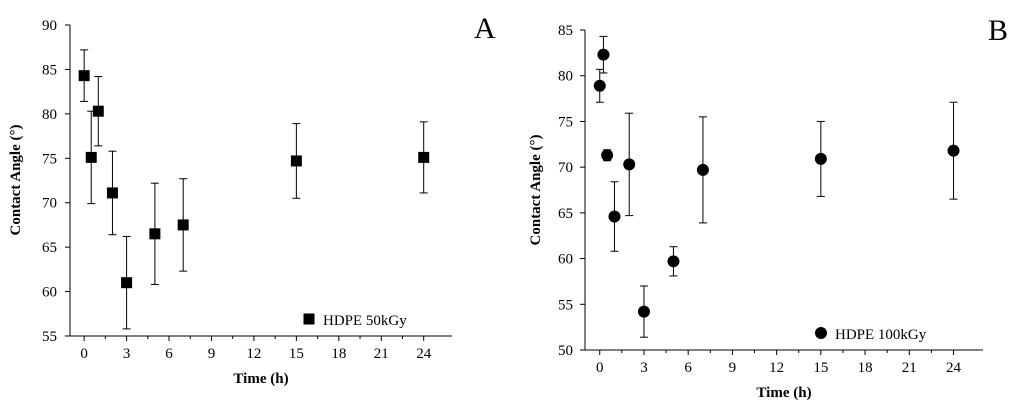  Describe the element at coordinates (565, 351) in the screenshot. I see `y-tick-label: 50` at that location.